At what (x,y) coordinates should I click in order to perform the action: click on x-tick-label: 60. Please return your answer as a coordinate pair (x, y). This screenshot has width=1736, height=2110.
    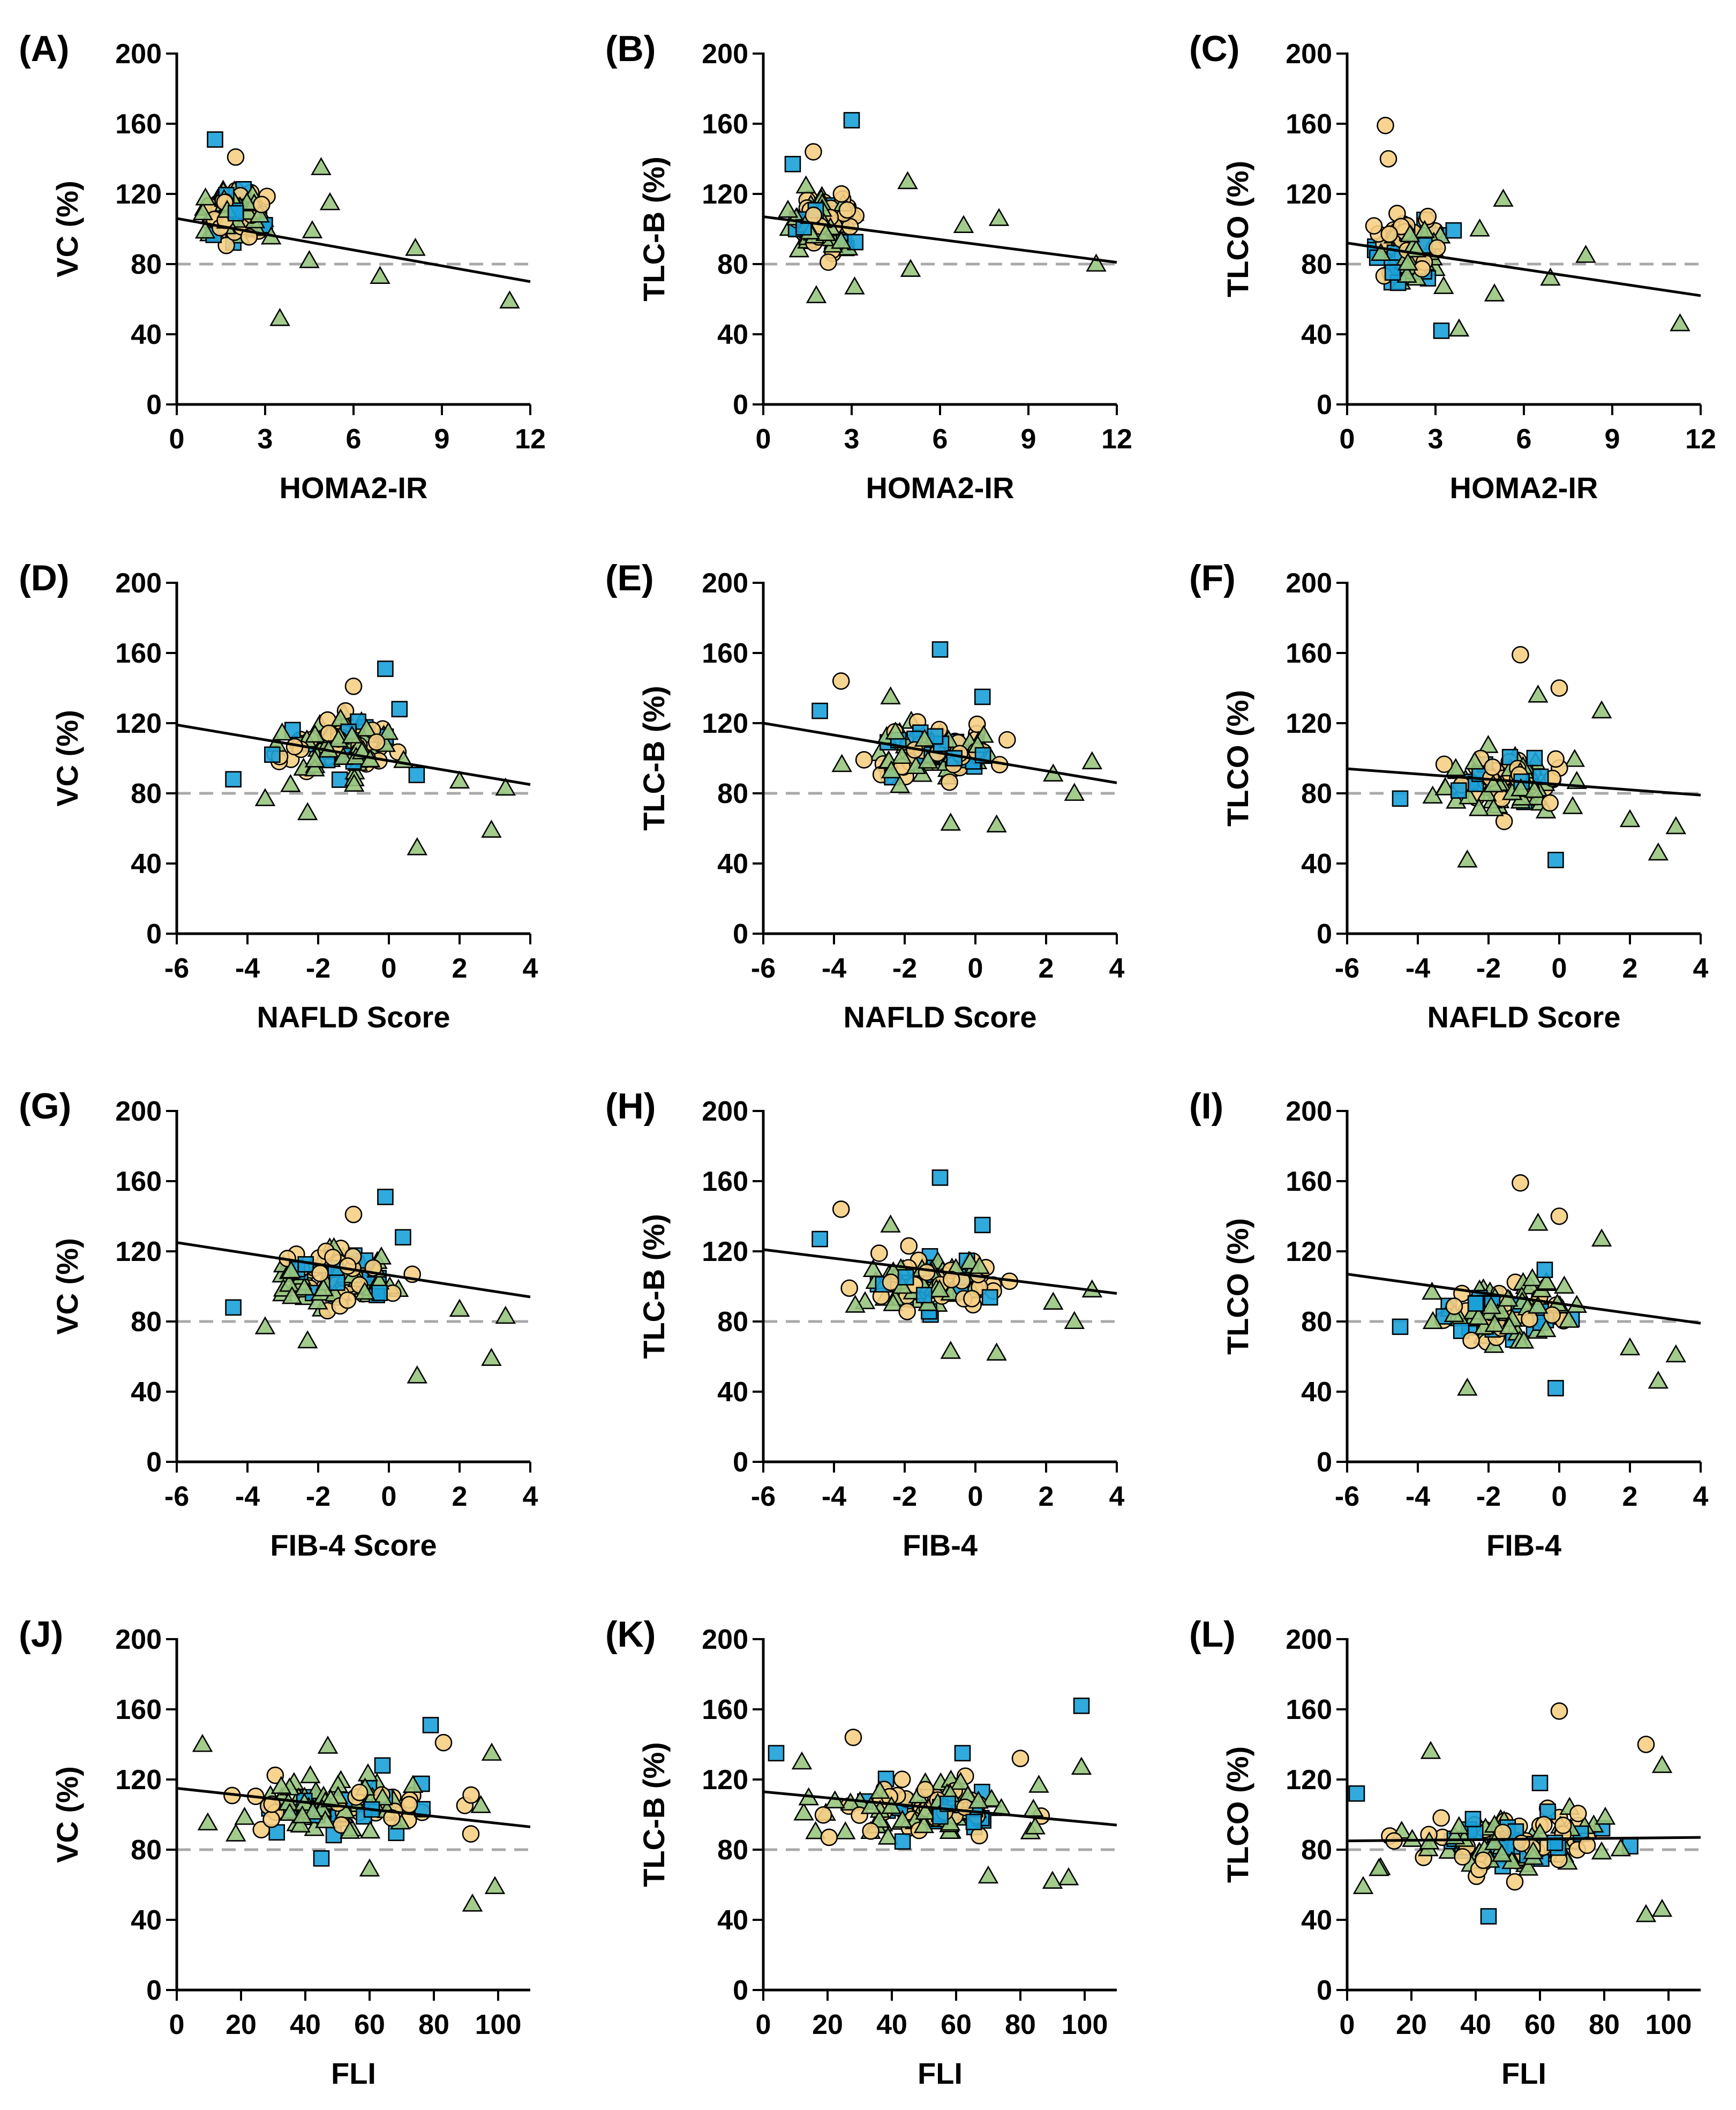
    Looking at the image, I should click on (1539, 2024).